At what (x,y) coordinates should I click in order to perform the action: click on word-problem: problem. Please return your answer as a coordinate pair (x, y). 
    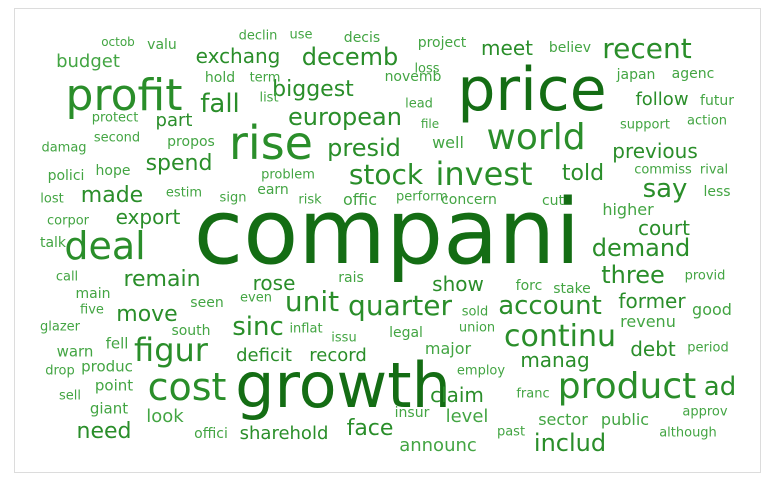
    Looking at the image, I should click on (288, 175).